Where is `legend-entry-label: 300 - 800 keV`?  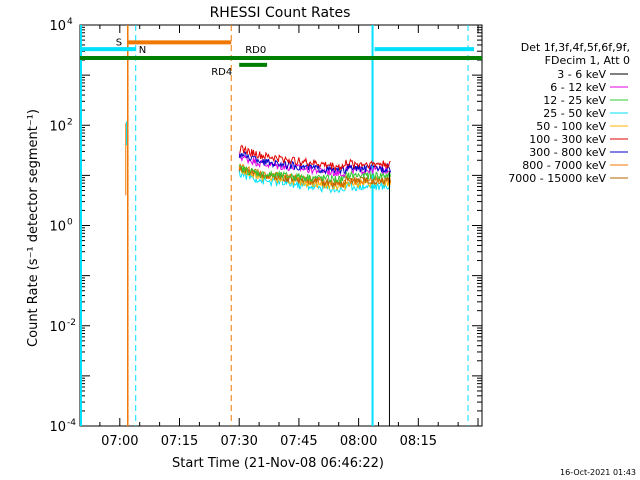 legend-entry-label: 300 - 800 keV is located at coordinates (567, 152).